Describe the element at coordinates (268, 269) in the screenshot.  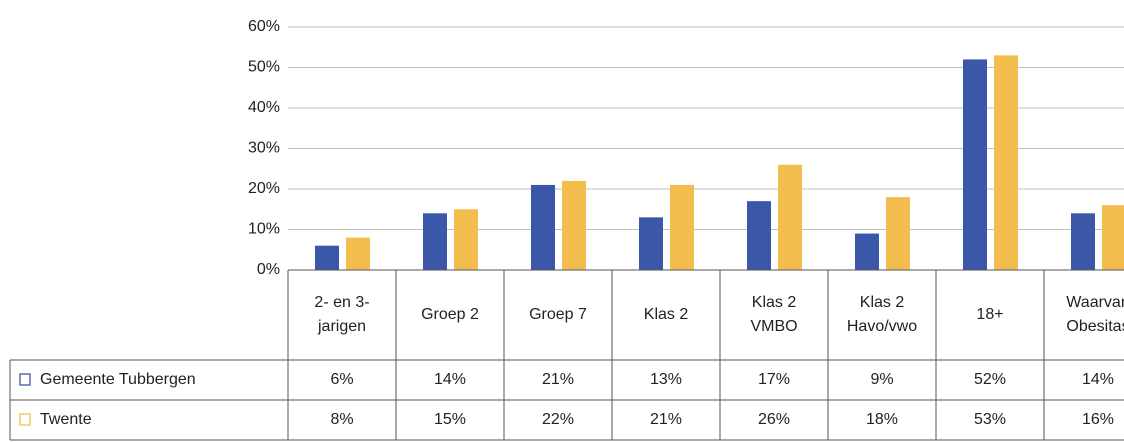
I see `y-tick-label: 0%` at that location.